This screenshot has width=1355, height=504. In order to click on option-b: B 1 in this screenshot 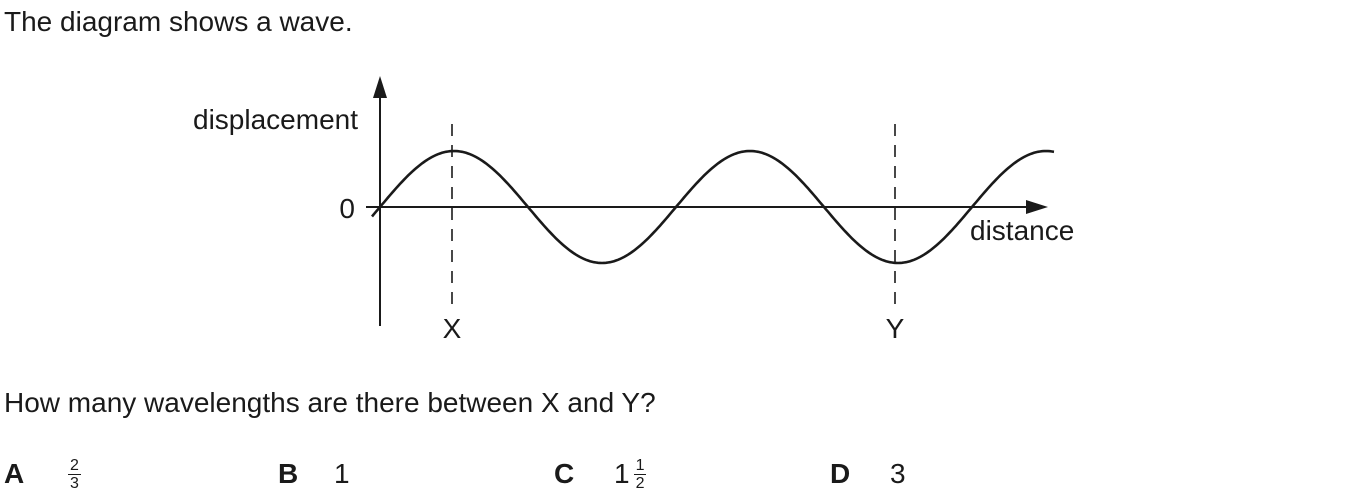, I will do `click(314, 474)`.